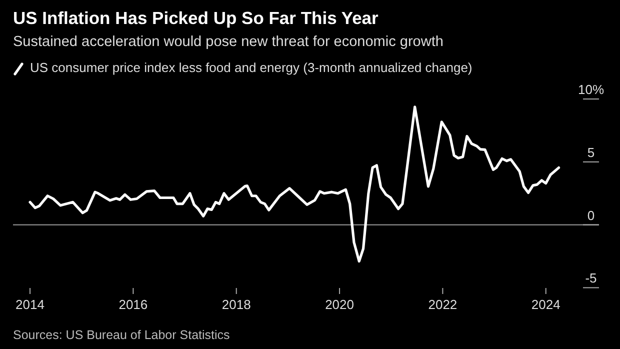 This screenshot has width=620, height=349. Describe the element at coordinates (591, 152) in the screenshot. I see `y-tick-label: 5` at that location.